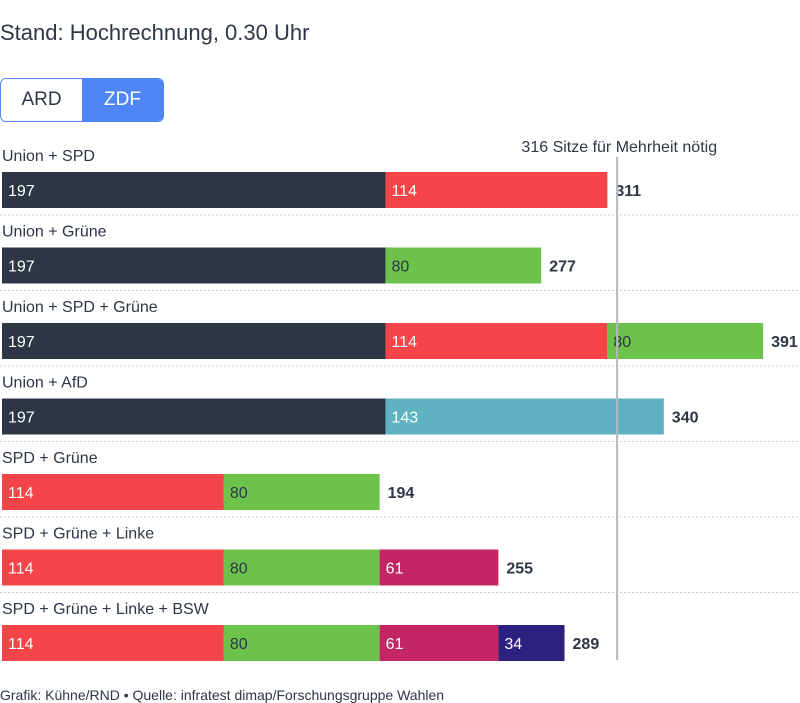 The height and width of the screenshot is (703, 800). Describe the element at coordinates (122, 100) in the screenshot. I see `tab-zdf: ZDF` at that location.